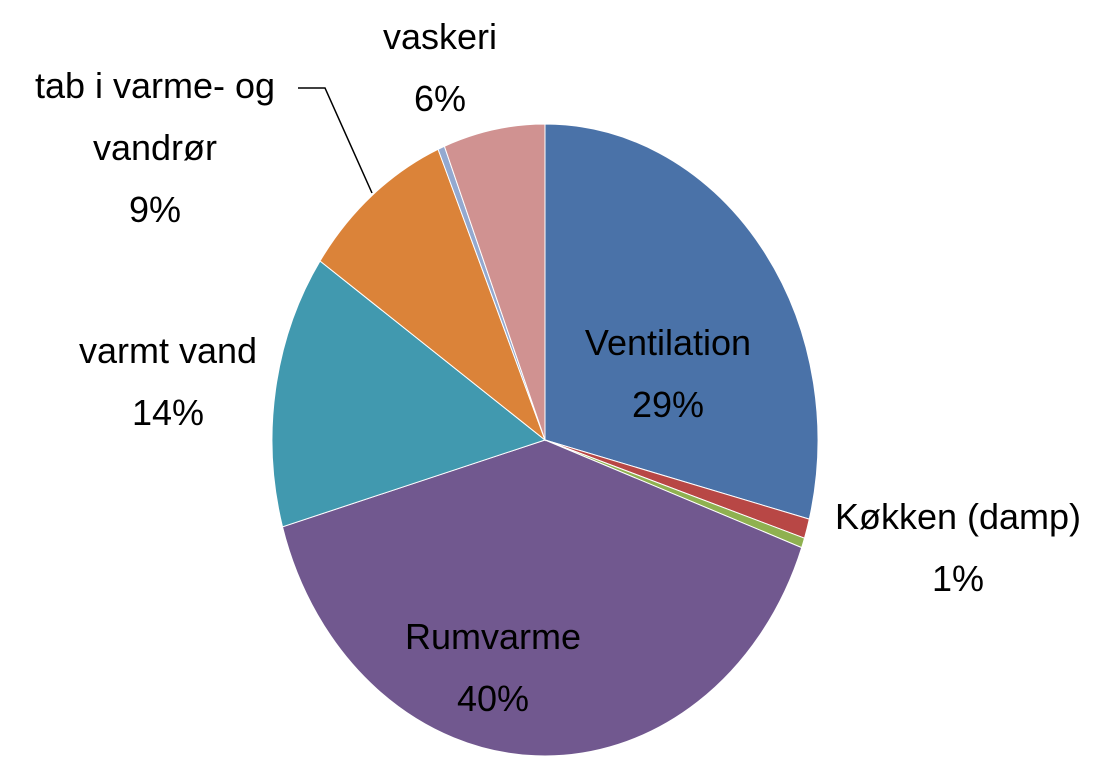 The width and height of the screenshot is (1099, 757). I want to click on category-label: vaskeri, so click(440, 36).